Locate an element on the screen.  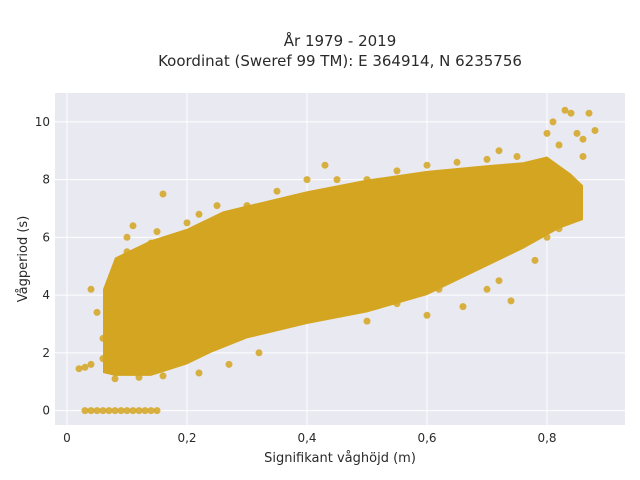
x-tick-label: 0,2 is located at coordinates (186, 438).